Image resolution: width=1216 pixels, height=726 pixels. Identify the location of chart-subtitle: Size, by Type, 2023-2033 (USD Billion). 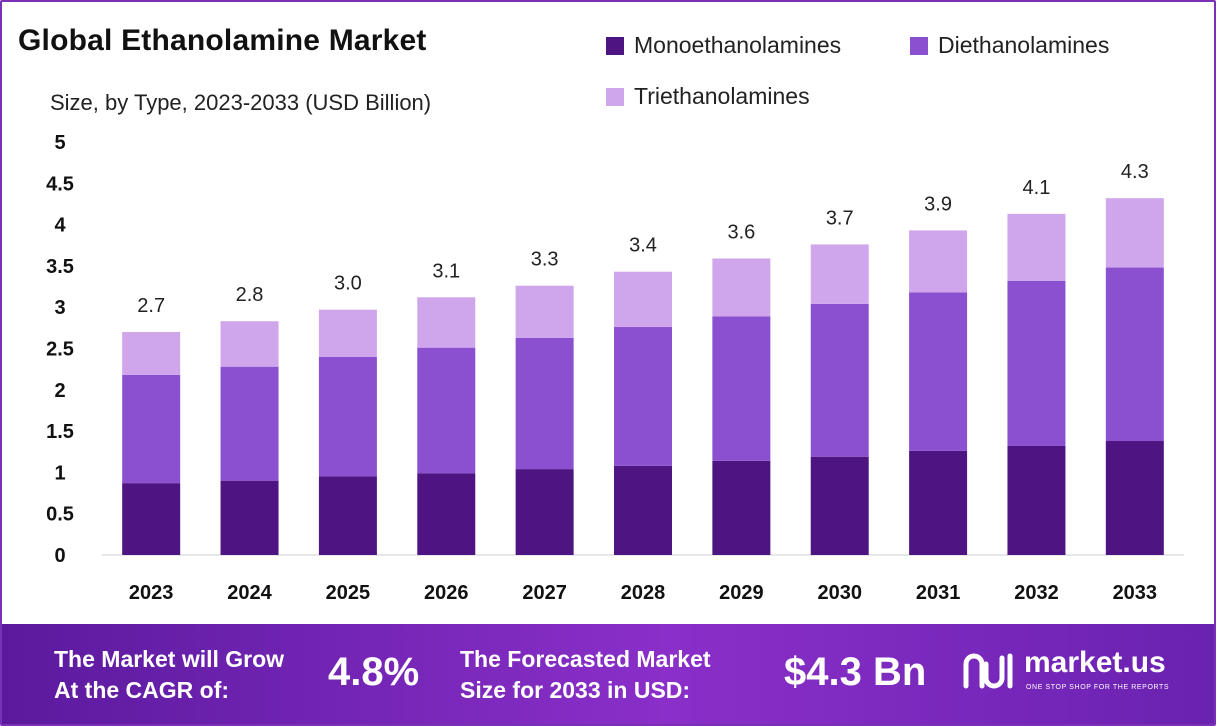
(241, 102).